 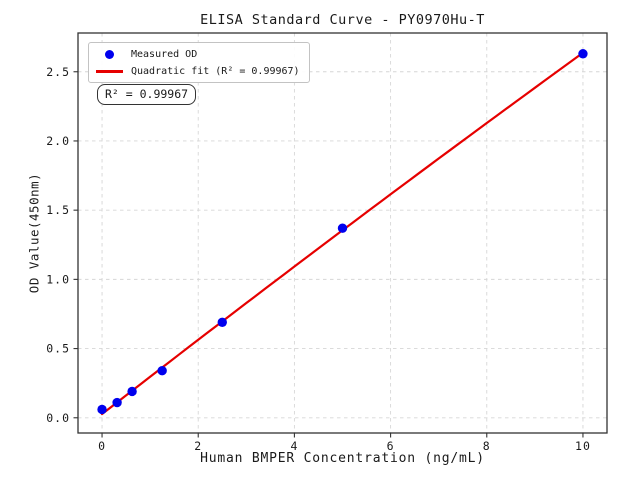 I want to click on measured-od-marker-wrap, so click(x=109, y=54).